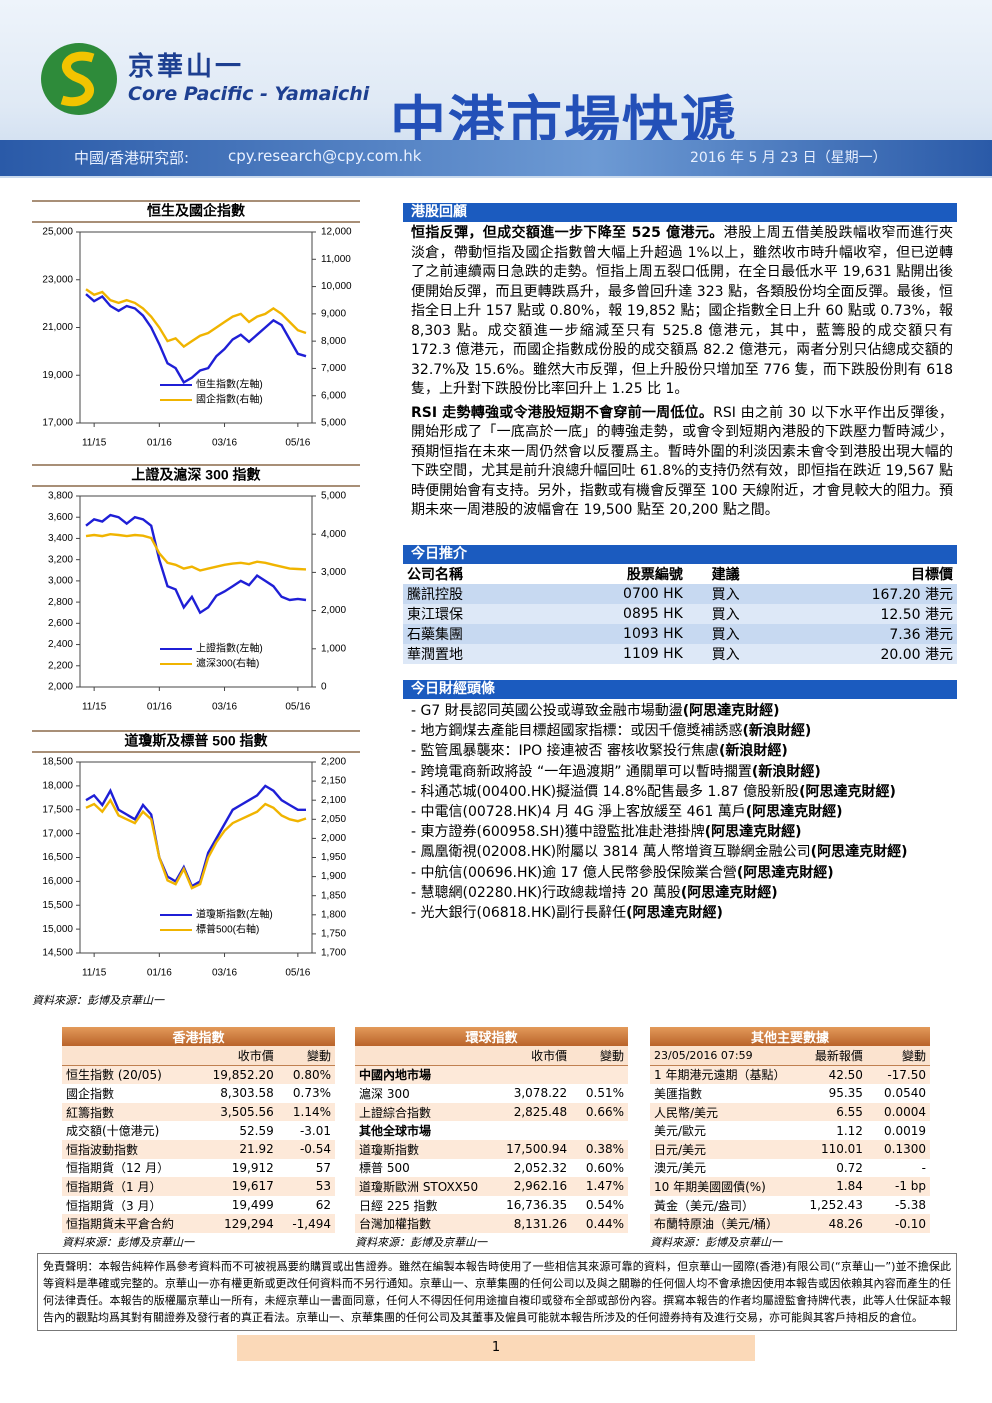 This screenshot has height=1403, width=992. I want to click on news-source: (阿思達克財經), so click(794, 812).